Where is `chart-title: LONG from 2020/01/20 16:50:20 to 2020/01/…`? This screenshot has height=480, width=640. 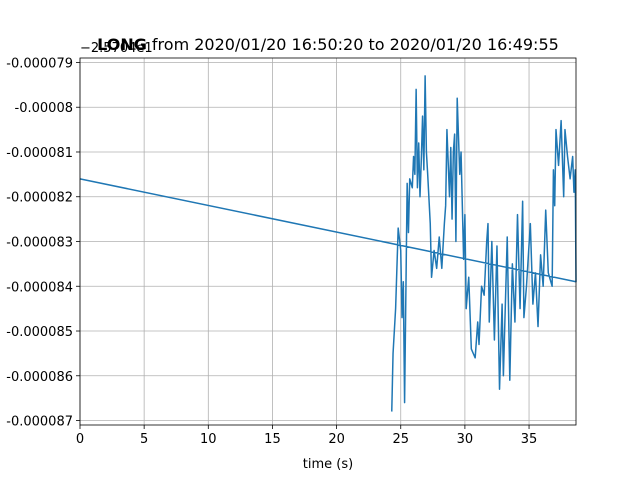 chart-title: LONG from 2020/01/20 16:50:20 to 2020/01/… is located at coordinates (328, 44).